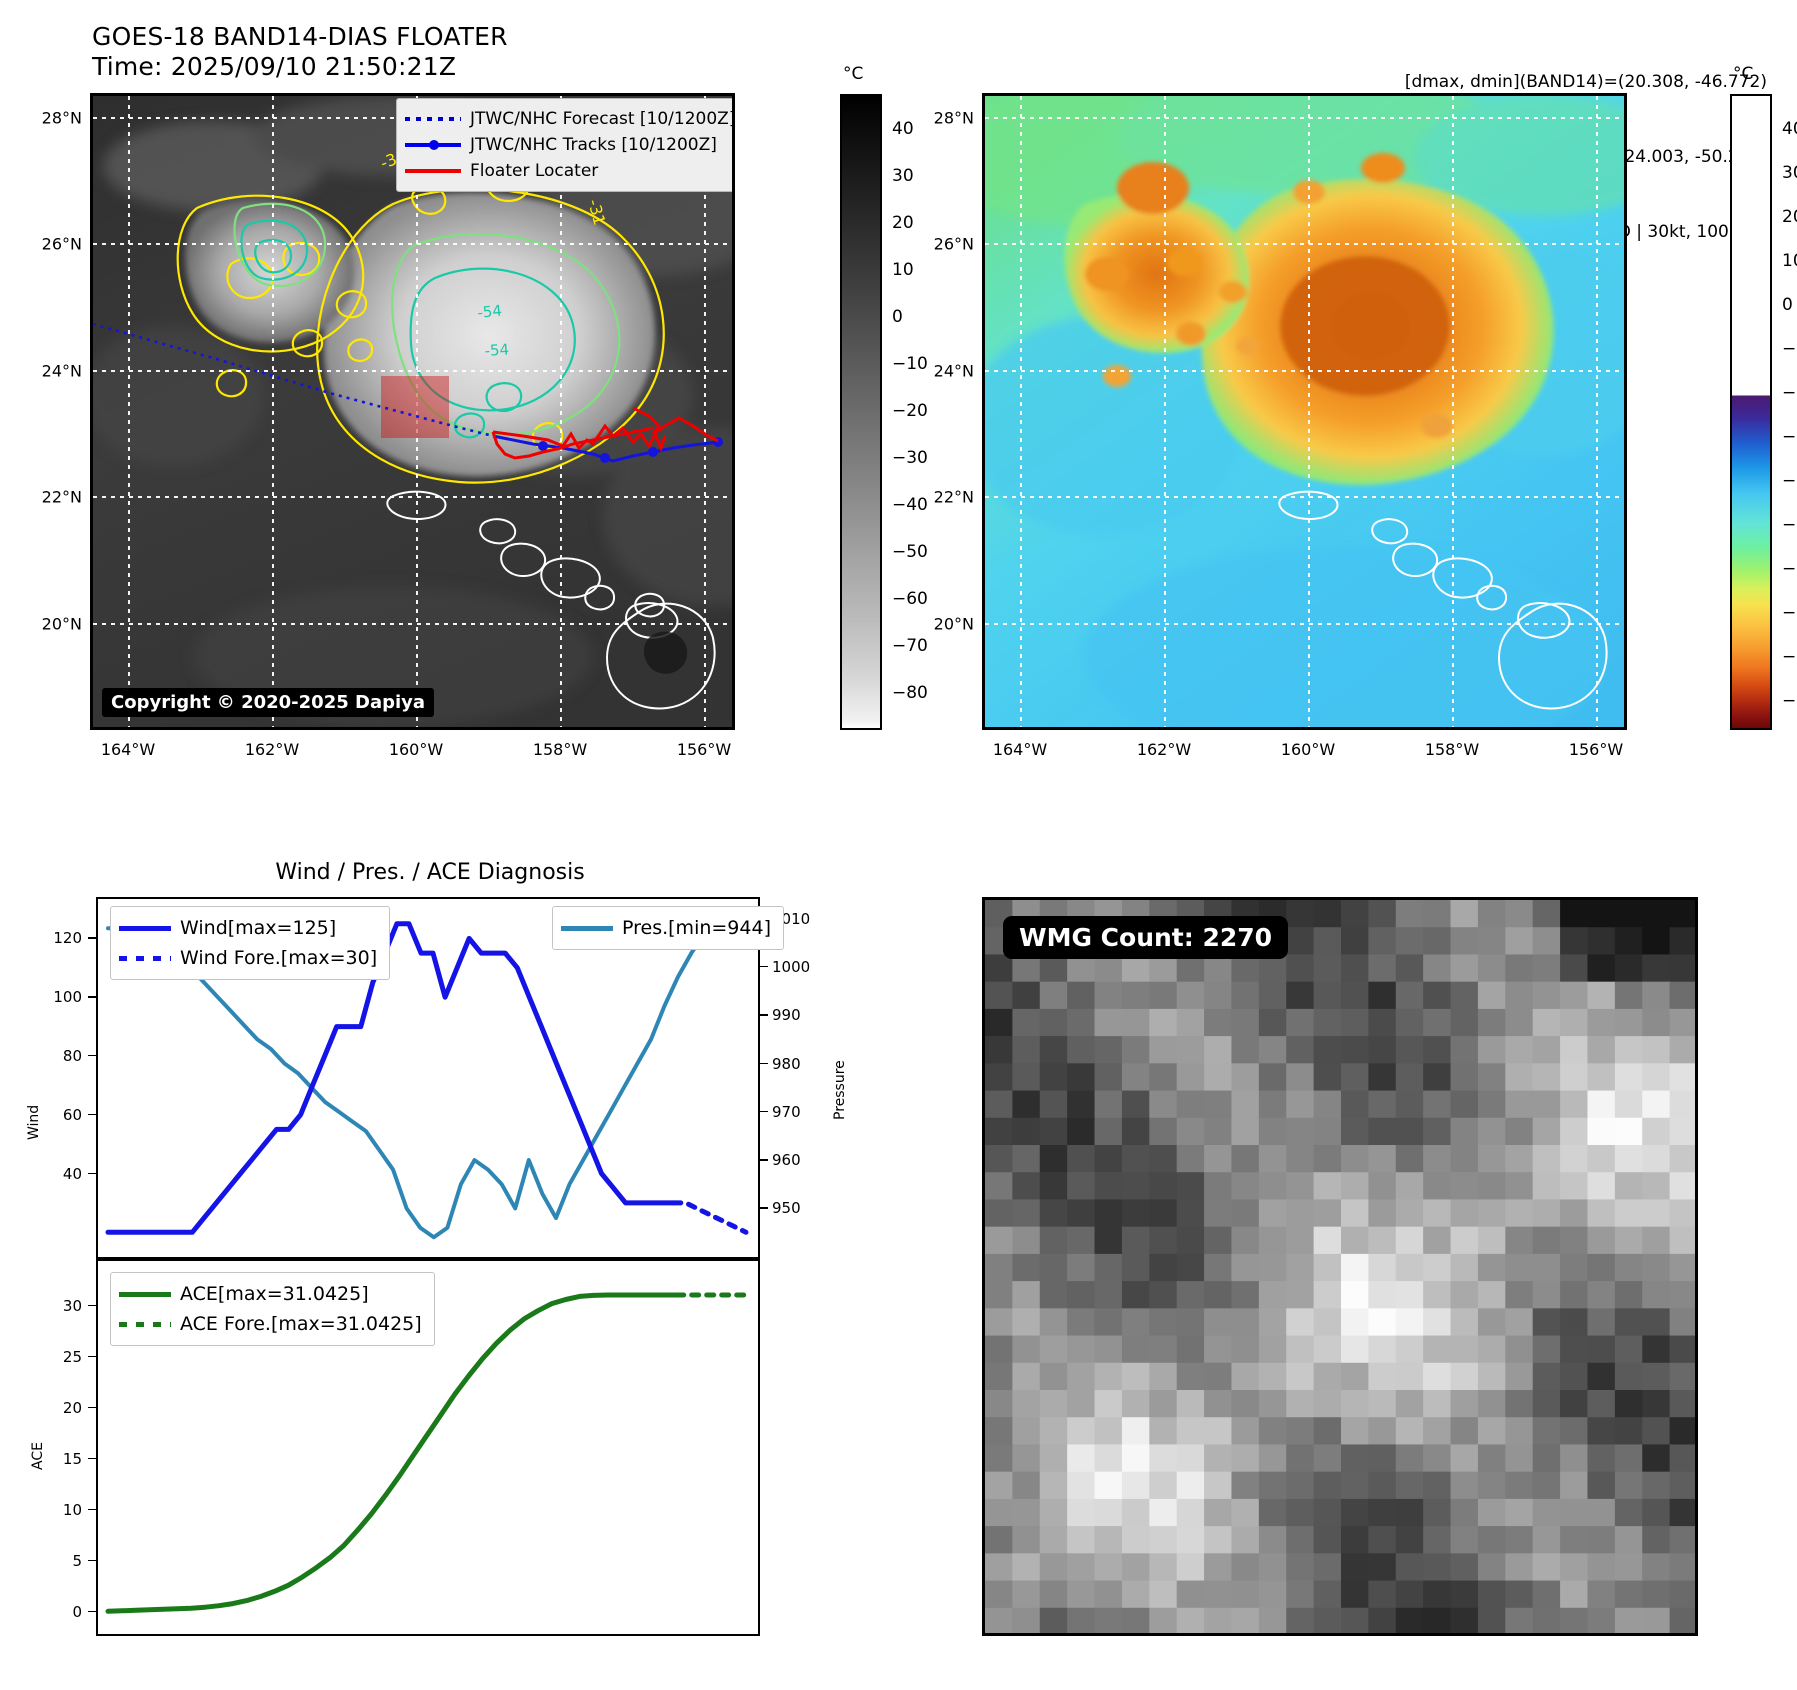  What do you see at coordinates (953, 371) in the screenshot?
I see `awv-lat-tick-2: 24°N` at bounding box center [953, 371].